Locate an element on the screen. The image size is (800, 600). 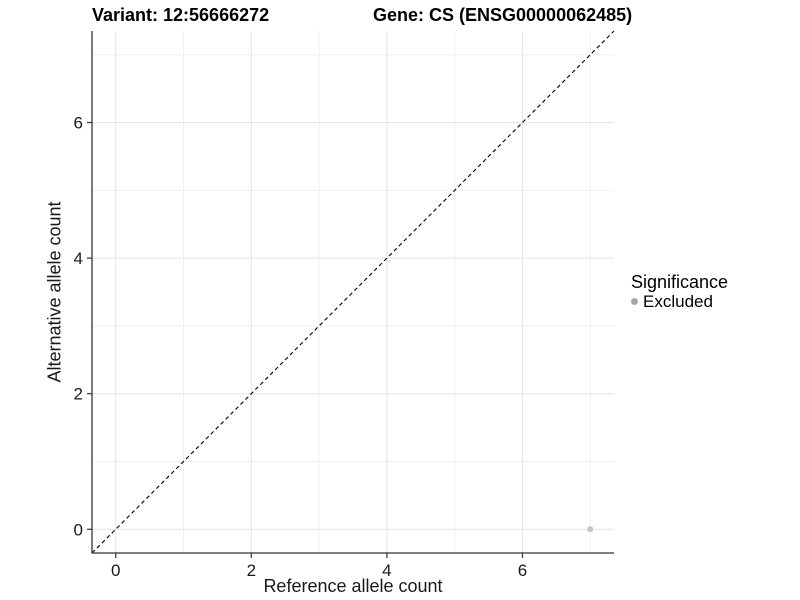
x-axis-title: Reference allele count is located at coordinates (353, 586).